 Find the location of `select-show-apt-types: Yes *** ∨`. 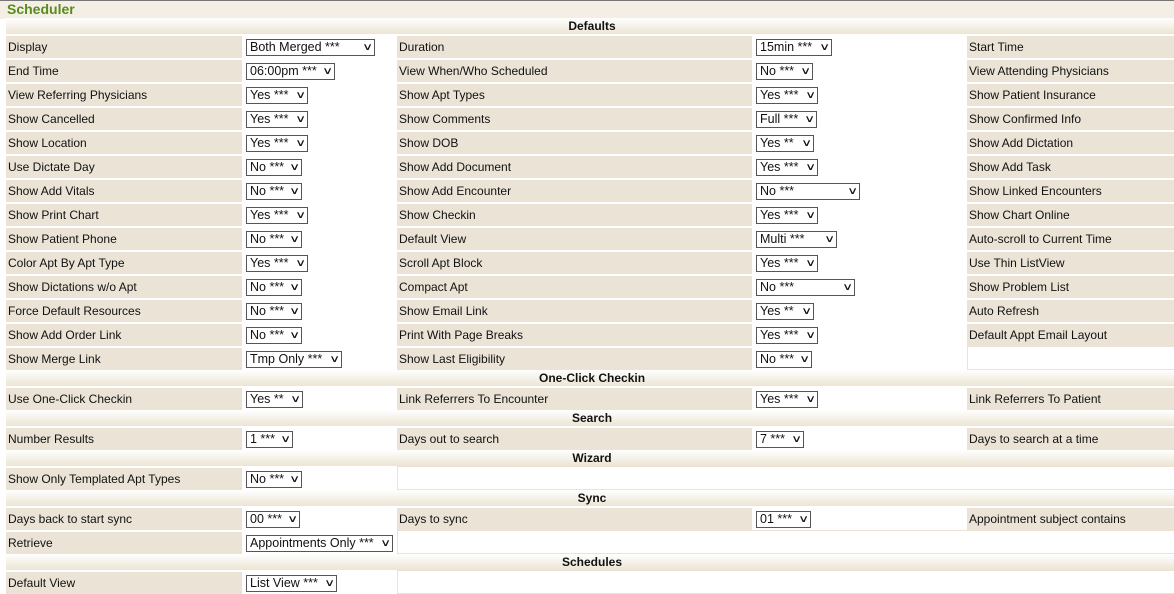

select-show-apt-types: Yes *** ∨ is located at coordinates (787, 95).